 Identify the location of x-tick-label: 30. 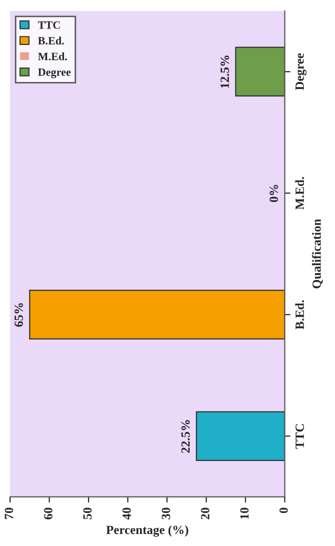
(166, 514).